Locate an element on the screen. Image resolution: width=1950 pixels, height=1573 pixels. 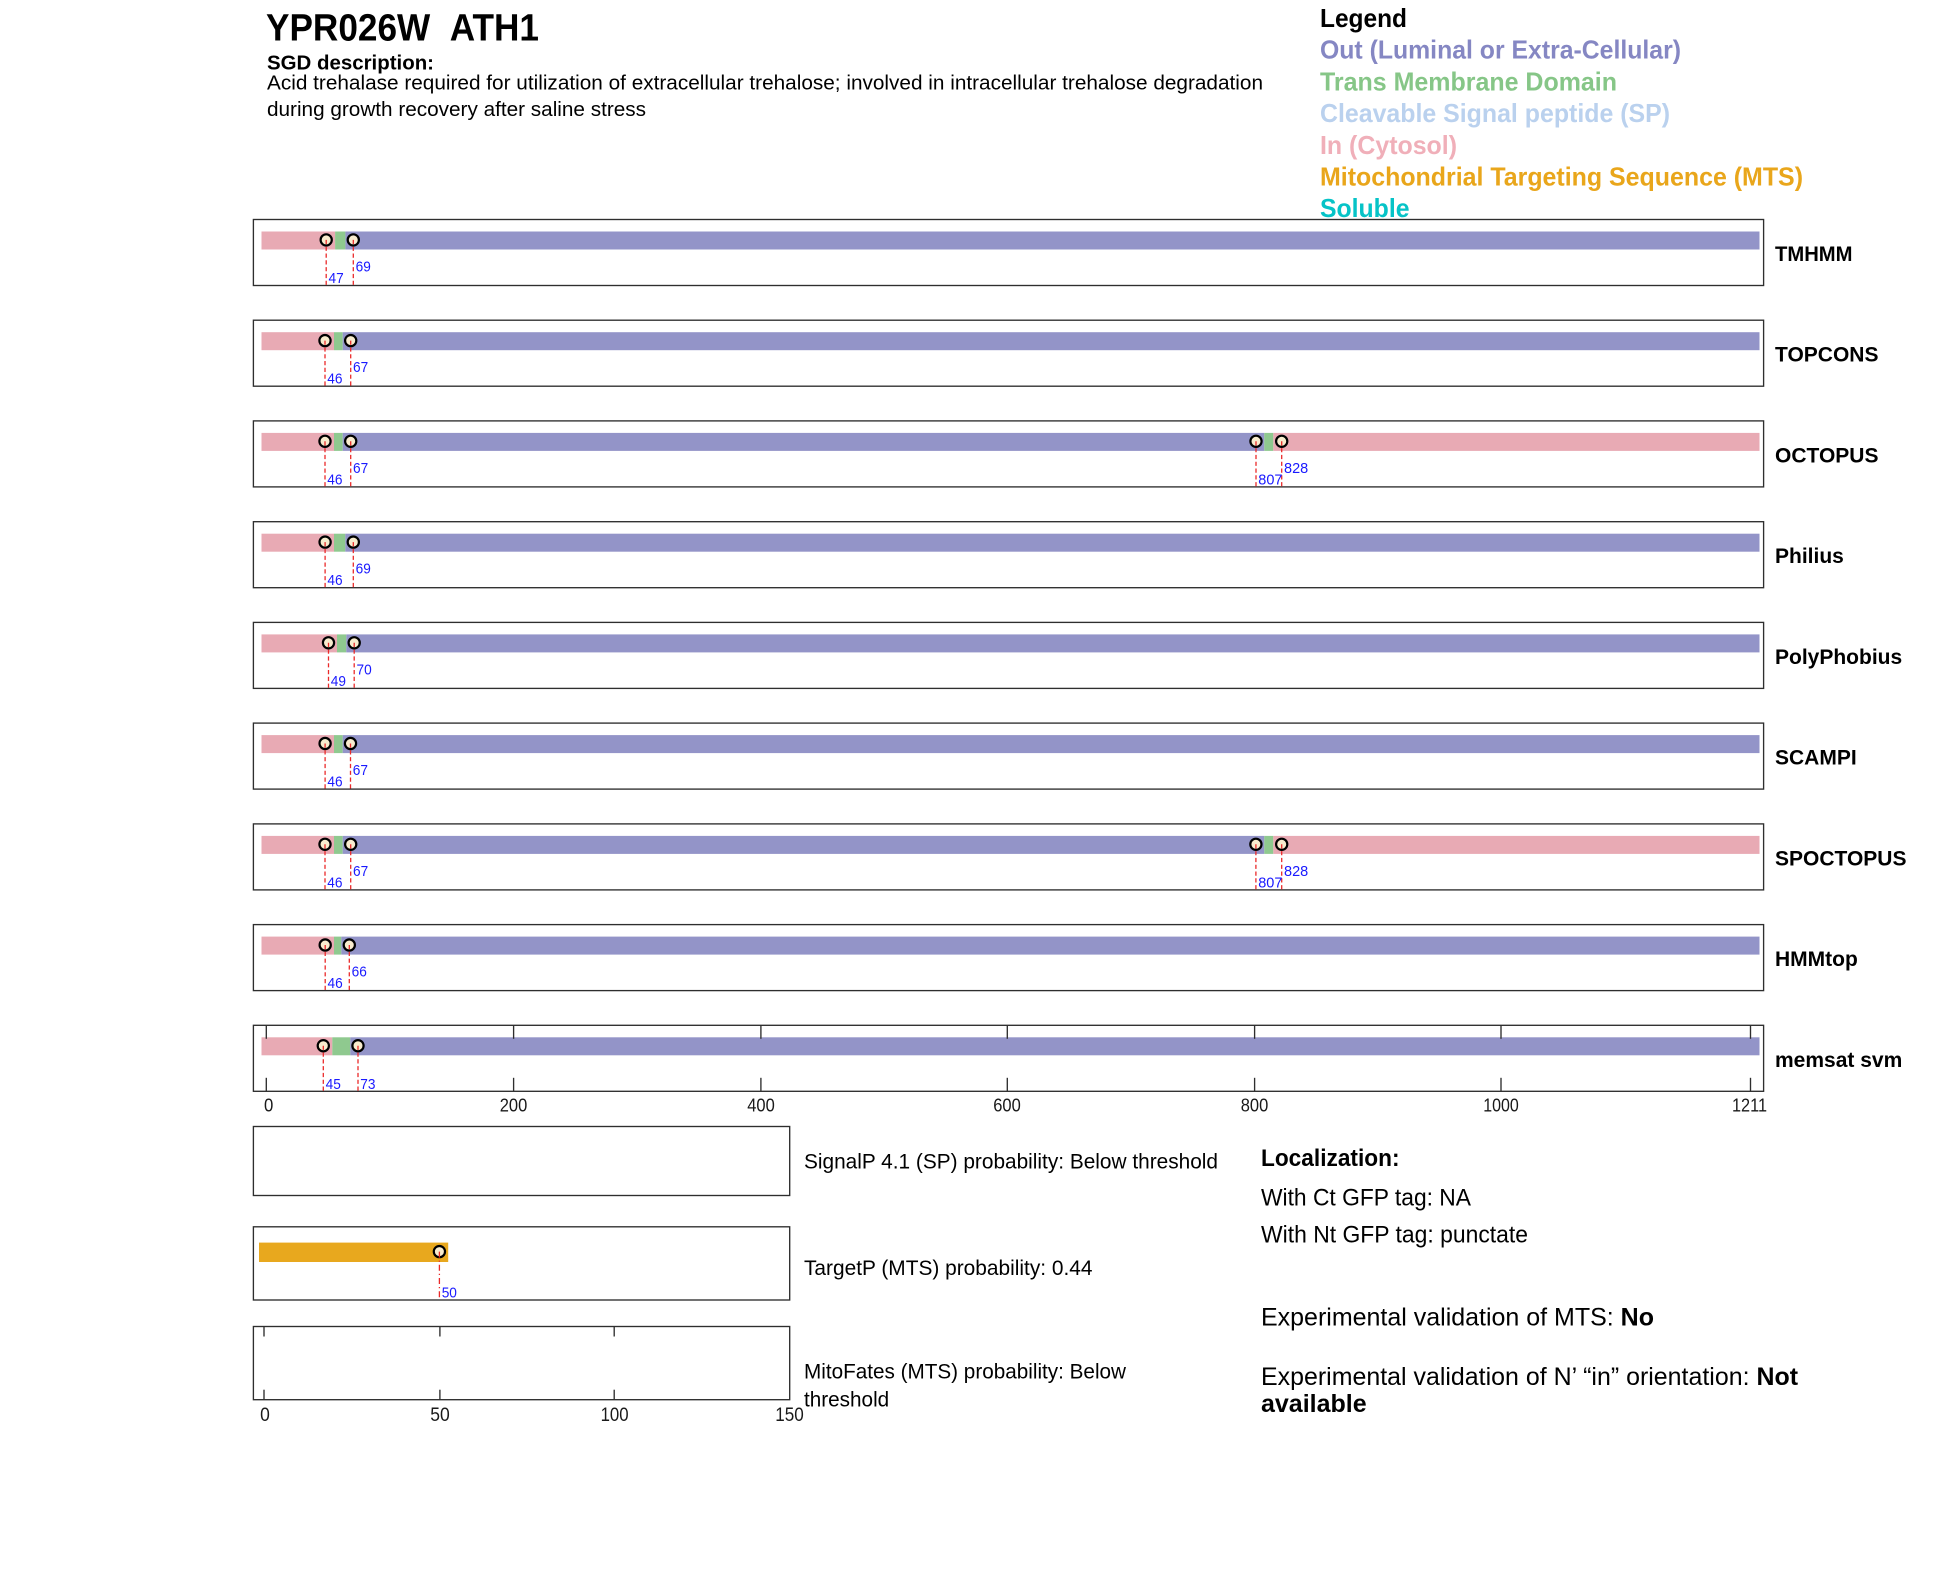
svg-text: 800 is located at coordinates (1255, 1104).